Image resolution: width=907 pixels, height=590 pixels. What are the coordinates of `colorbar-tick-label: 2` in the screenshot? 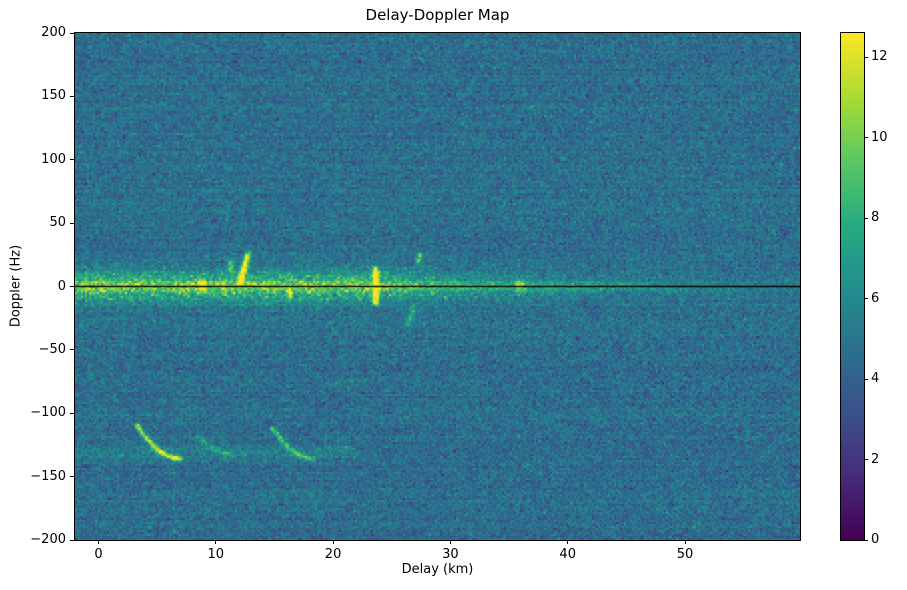 It's located at (875, 459).